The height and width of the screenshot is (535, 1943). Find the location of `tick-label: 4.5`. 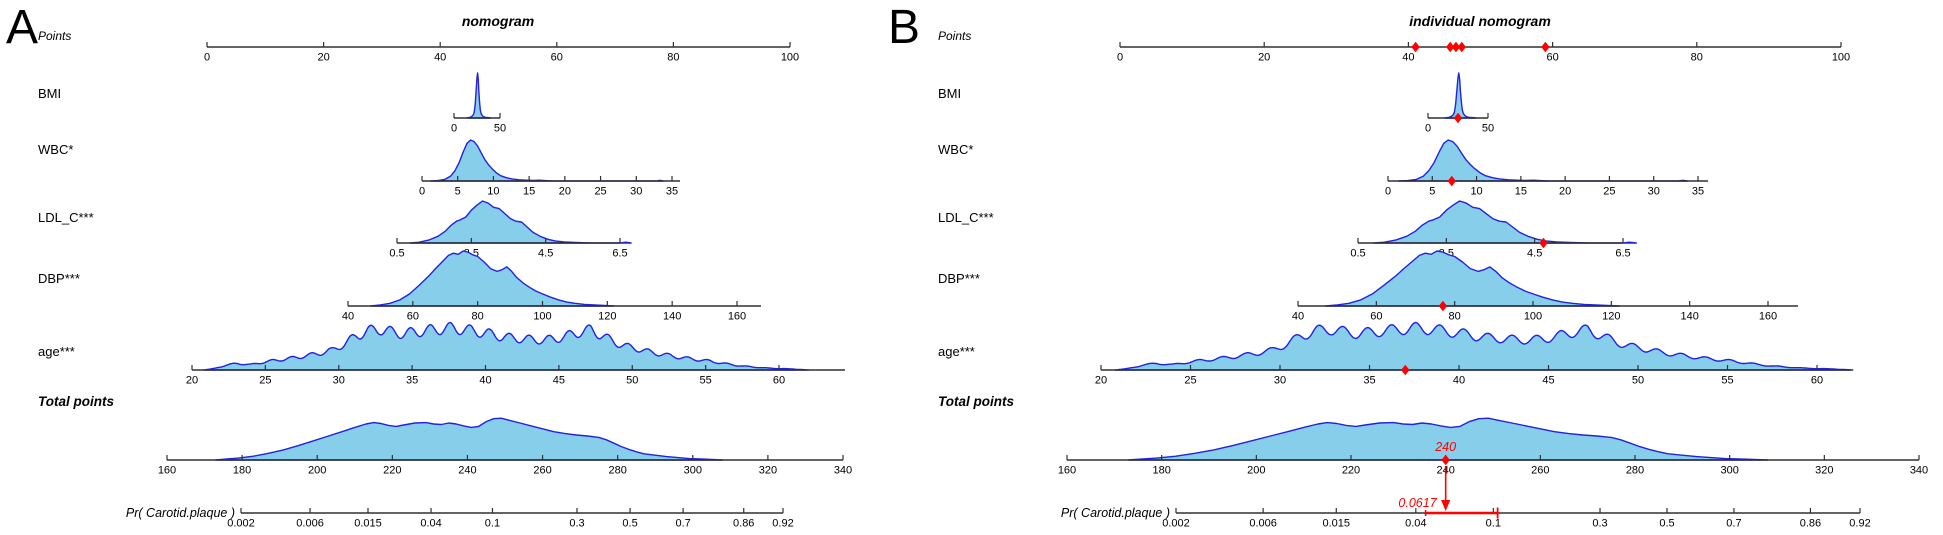

tick-label: 4.5 is located at coordinates (545, 254).